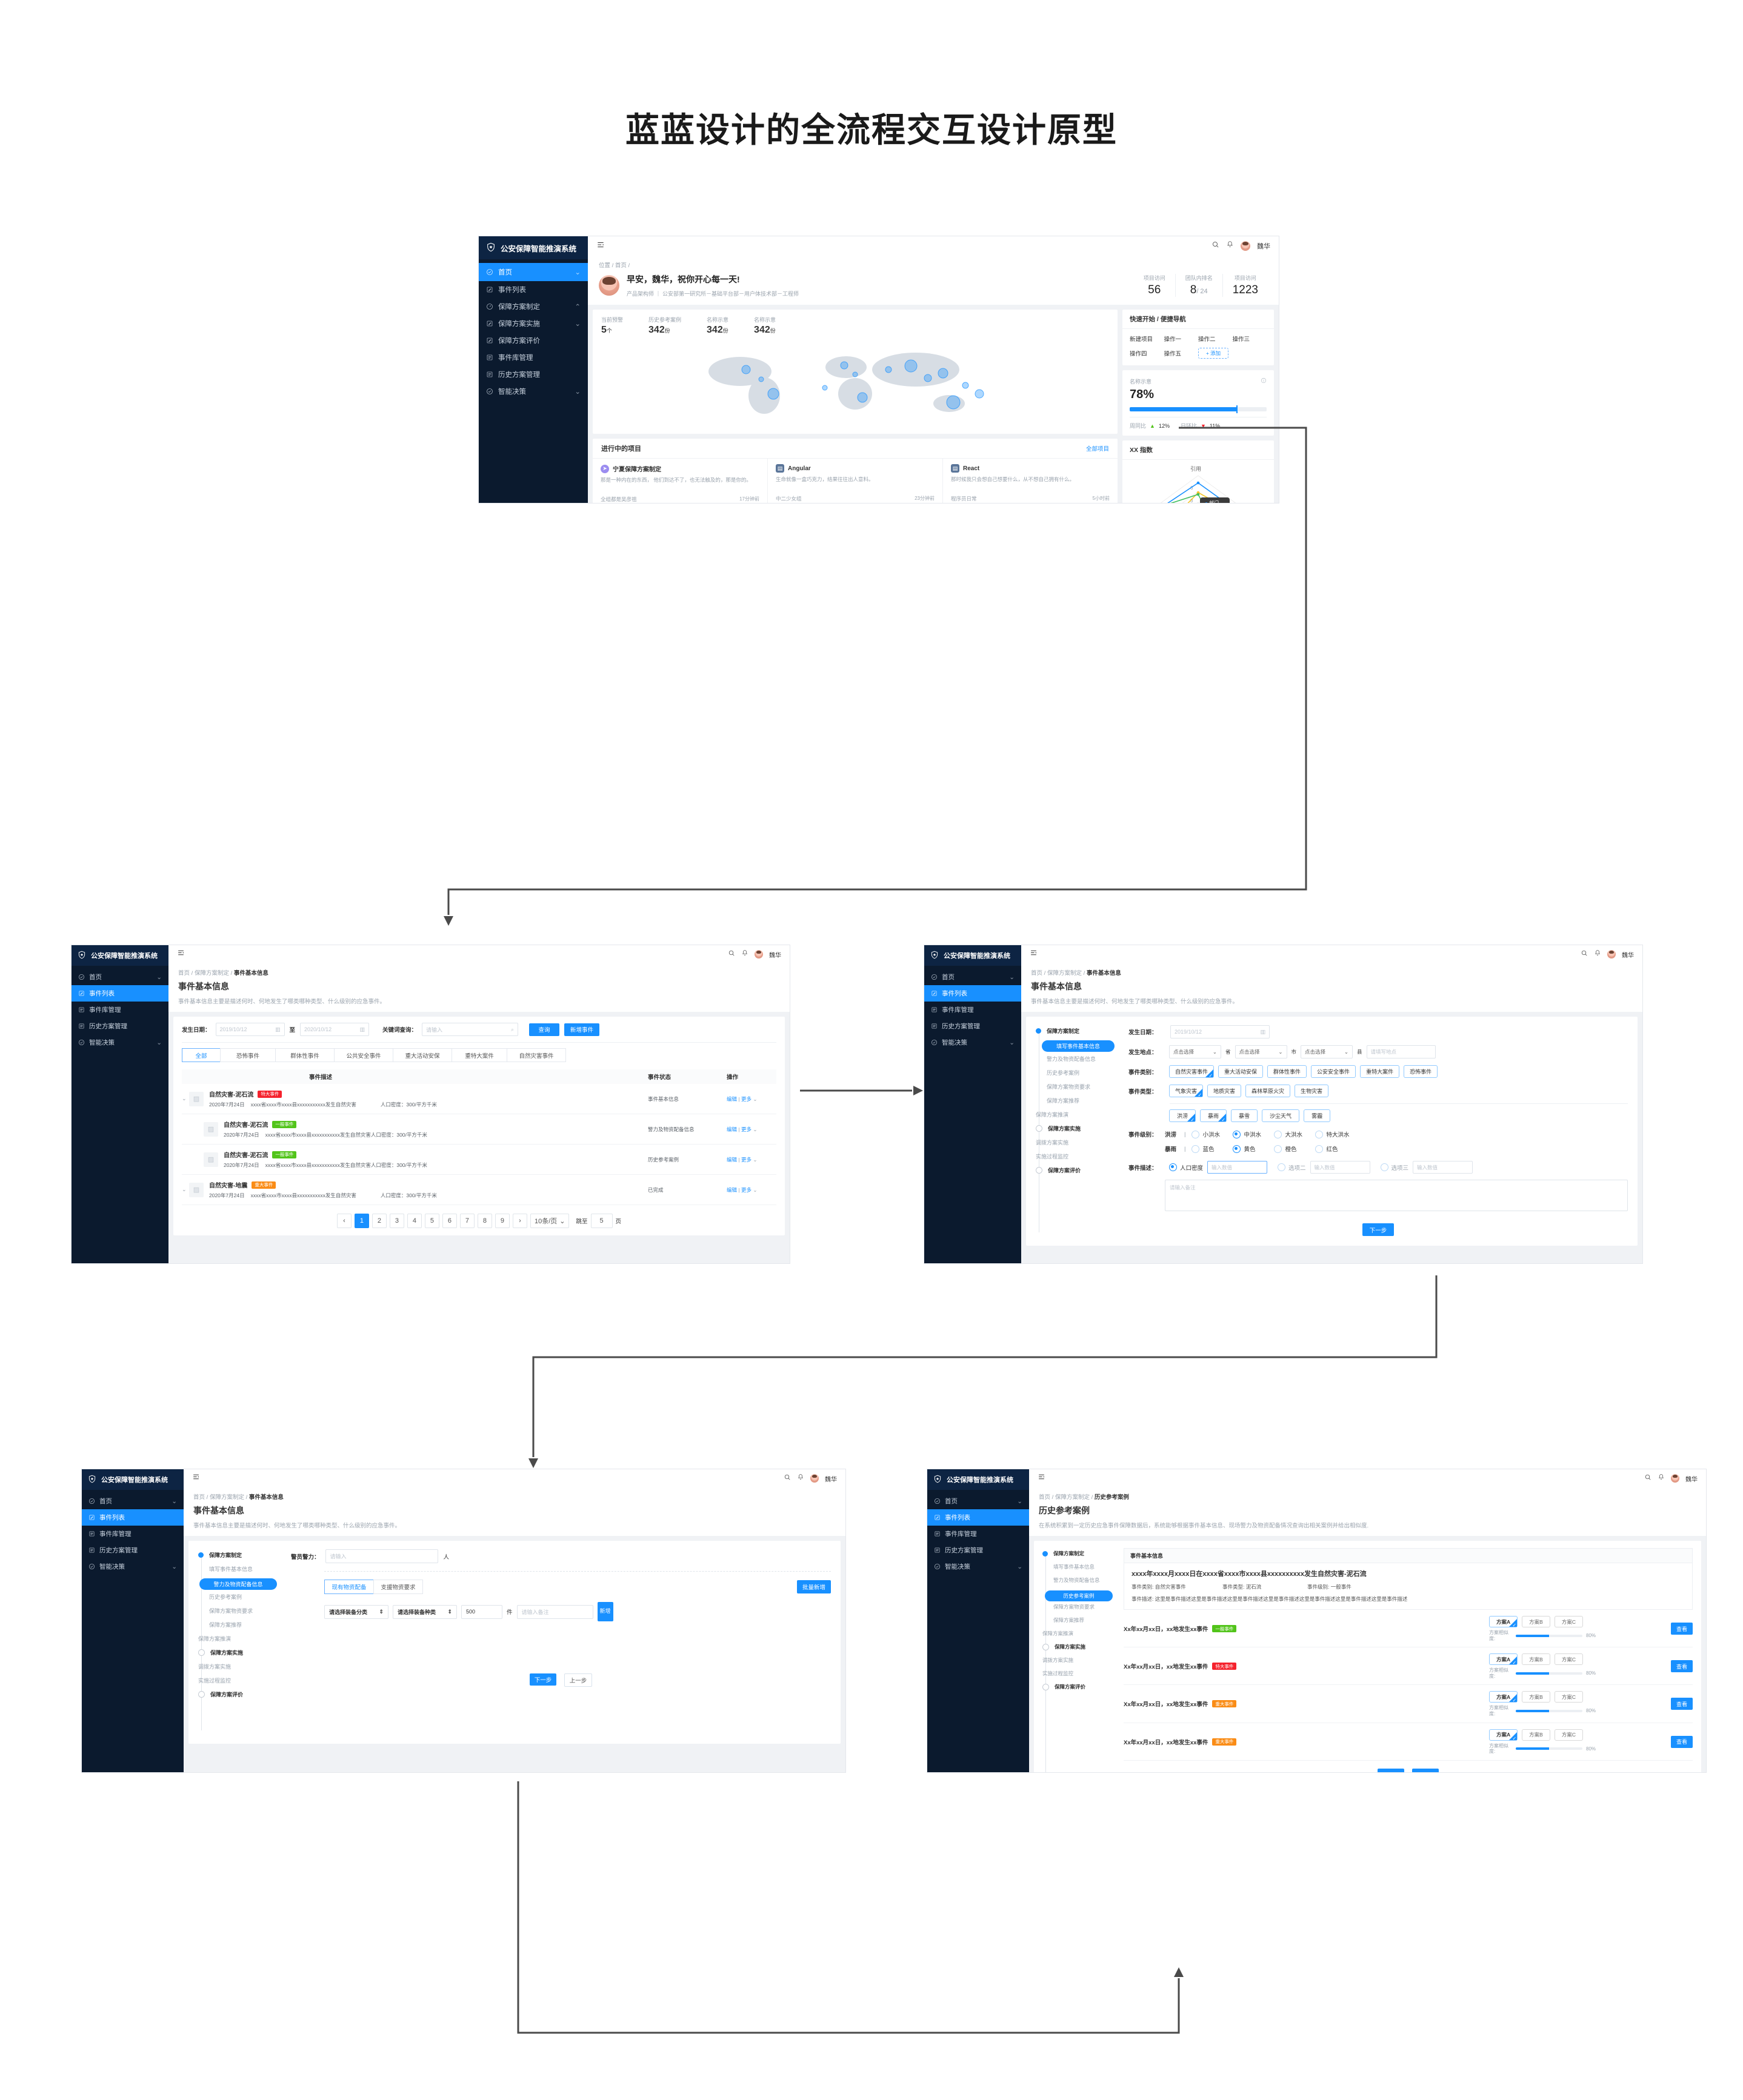 The image size is (1743, 2100). Describe the element at coordinates (1213, 353) in the screenshot. I see `add-shortcut-button: + 添加` at that location.